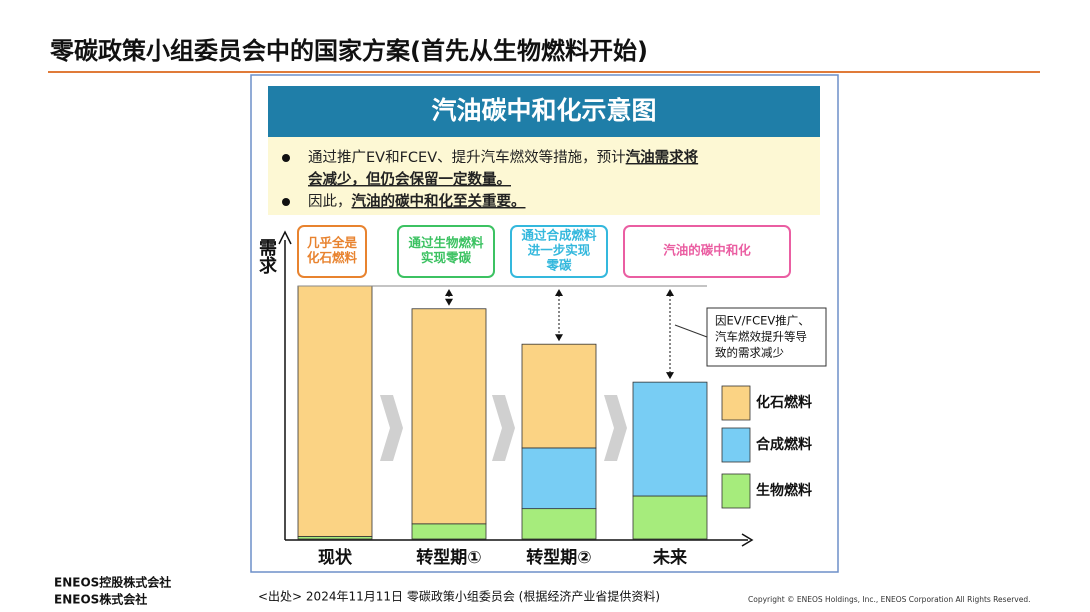 The width and height of the screenshot is (1090, 612). What do you see at coordinates (266, 256) in the screenshot?
I see `y-axis-label: 需求` at bounding box center [266, 256].